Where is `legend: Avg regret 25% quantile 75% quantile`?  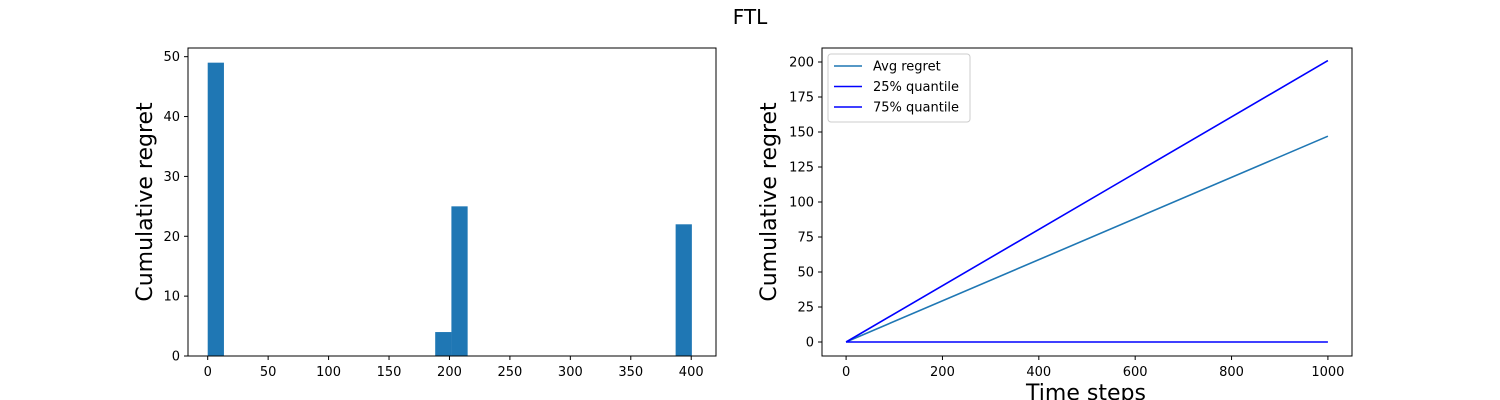
legend: Avg regret 25% quantile 75% quantile is located at coordinates (899, 88).